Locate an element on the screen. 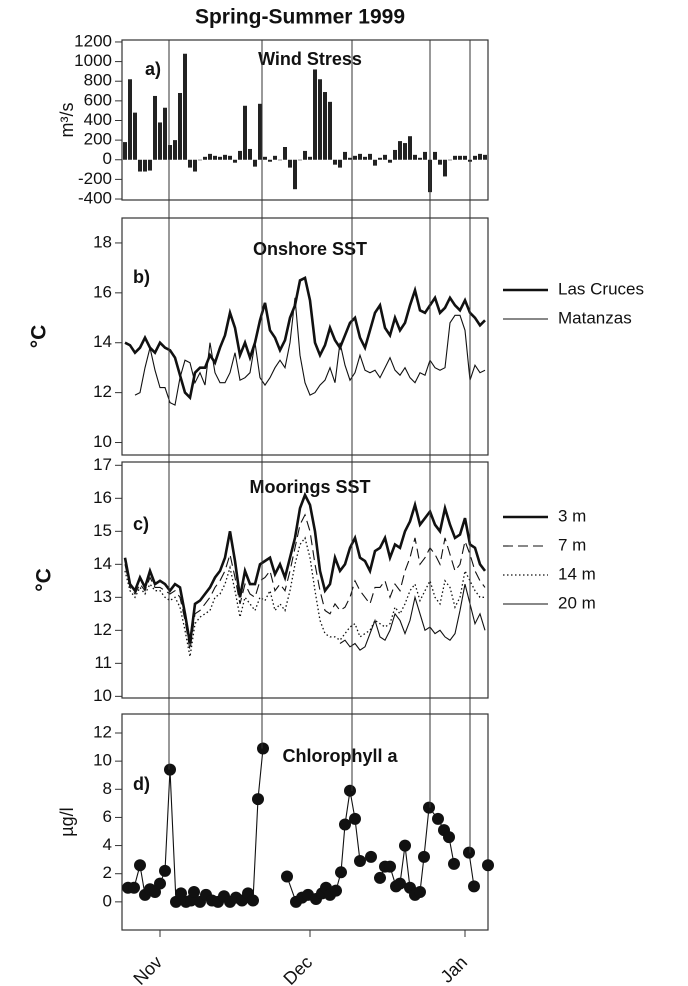  y-tick-label: 2 is located at coordinates (107, 872).